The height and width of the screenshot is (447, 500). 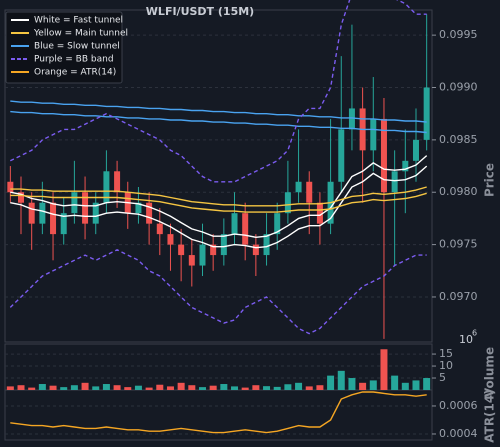 I want to click on y-tick-label: 5, so click(x=442, y=377).